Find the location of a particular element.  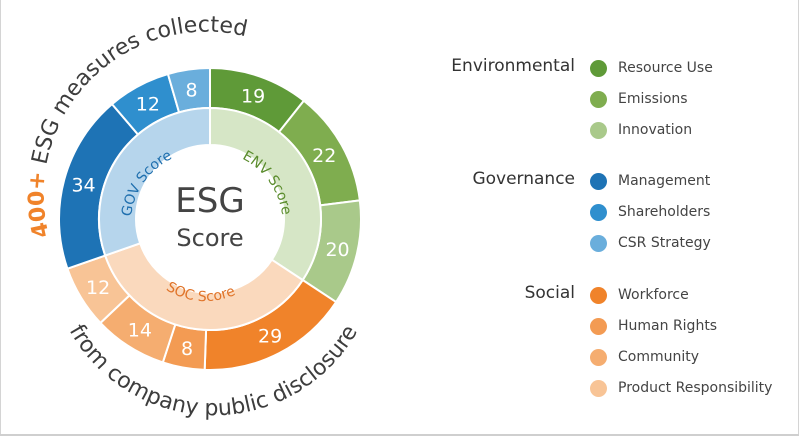

legend-item-emissions: Emissions is located at coordinates (639, 99).